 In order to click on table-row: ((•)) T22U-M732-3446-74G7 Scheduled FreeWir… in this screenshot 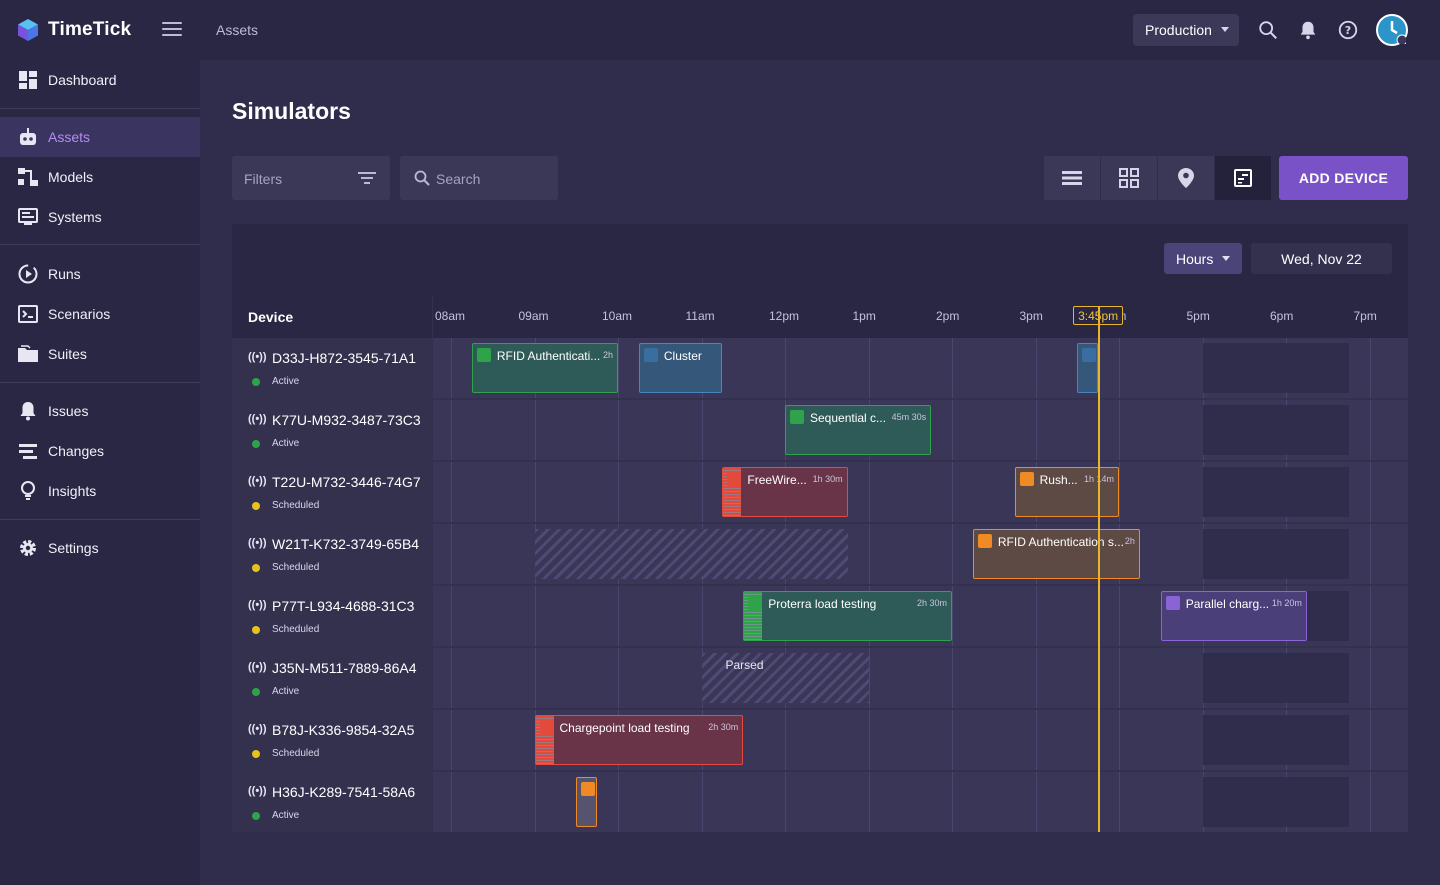, I will do `click(820, 492)`.